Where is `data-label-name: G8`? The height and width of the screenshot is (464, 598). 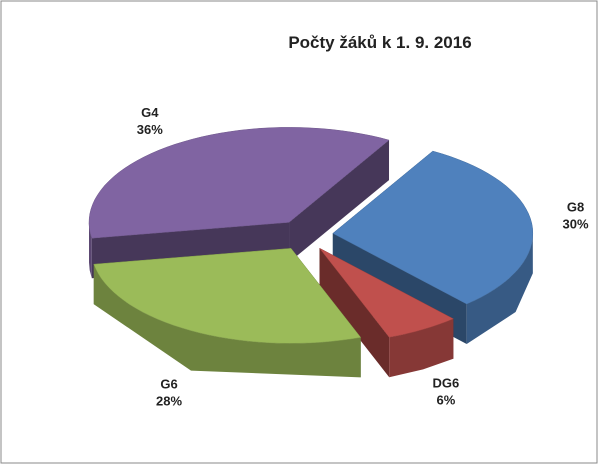
data-label-name: G8 is located at coordinates (575, 206).